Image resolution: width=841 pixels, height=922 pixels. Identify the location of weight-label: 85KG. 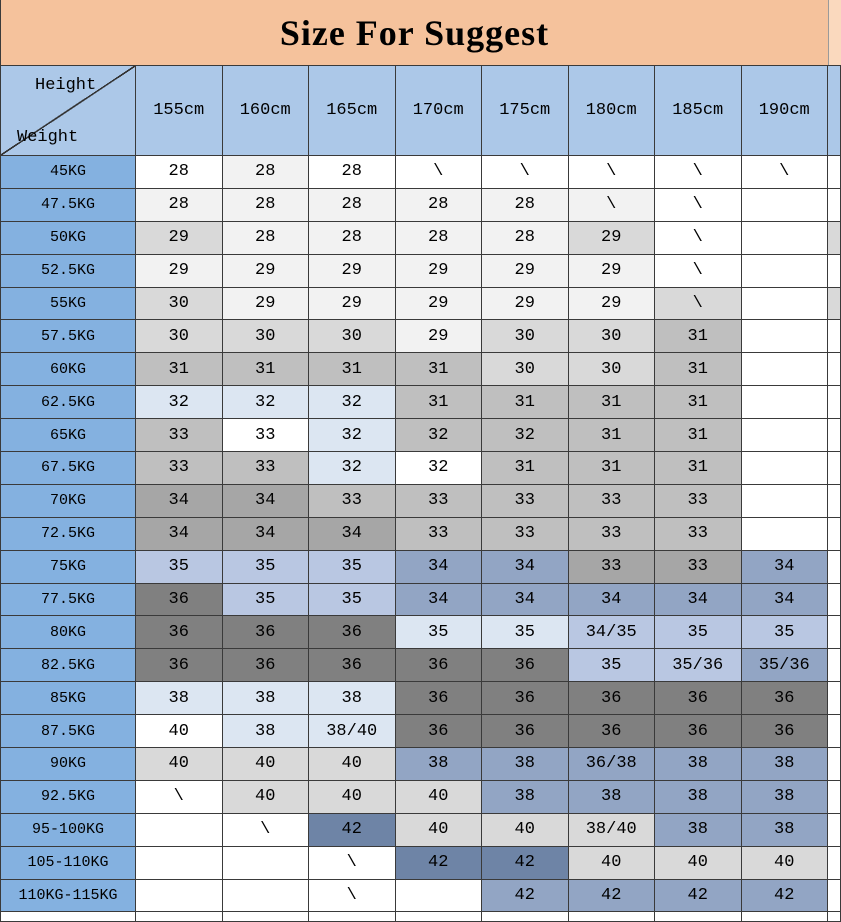
(68, 699).